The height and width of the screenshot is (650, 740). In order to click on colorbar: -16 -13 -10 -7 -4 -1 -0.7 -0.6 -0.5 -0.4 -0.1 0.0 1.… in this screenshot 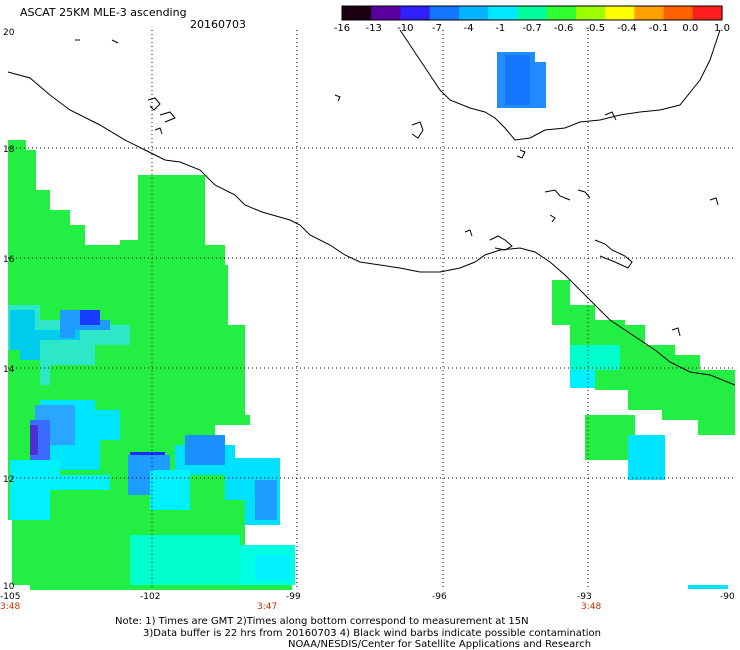, I will do `click(532, 19)`.